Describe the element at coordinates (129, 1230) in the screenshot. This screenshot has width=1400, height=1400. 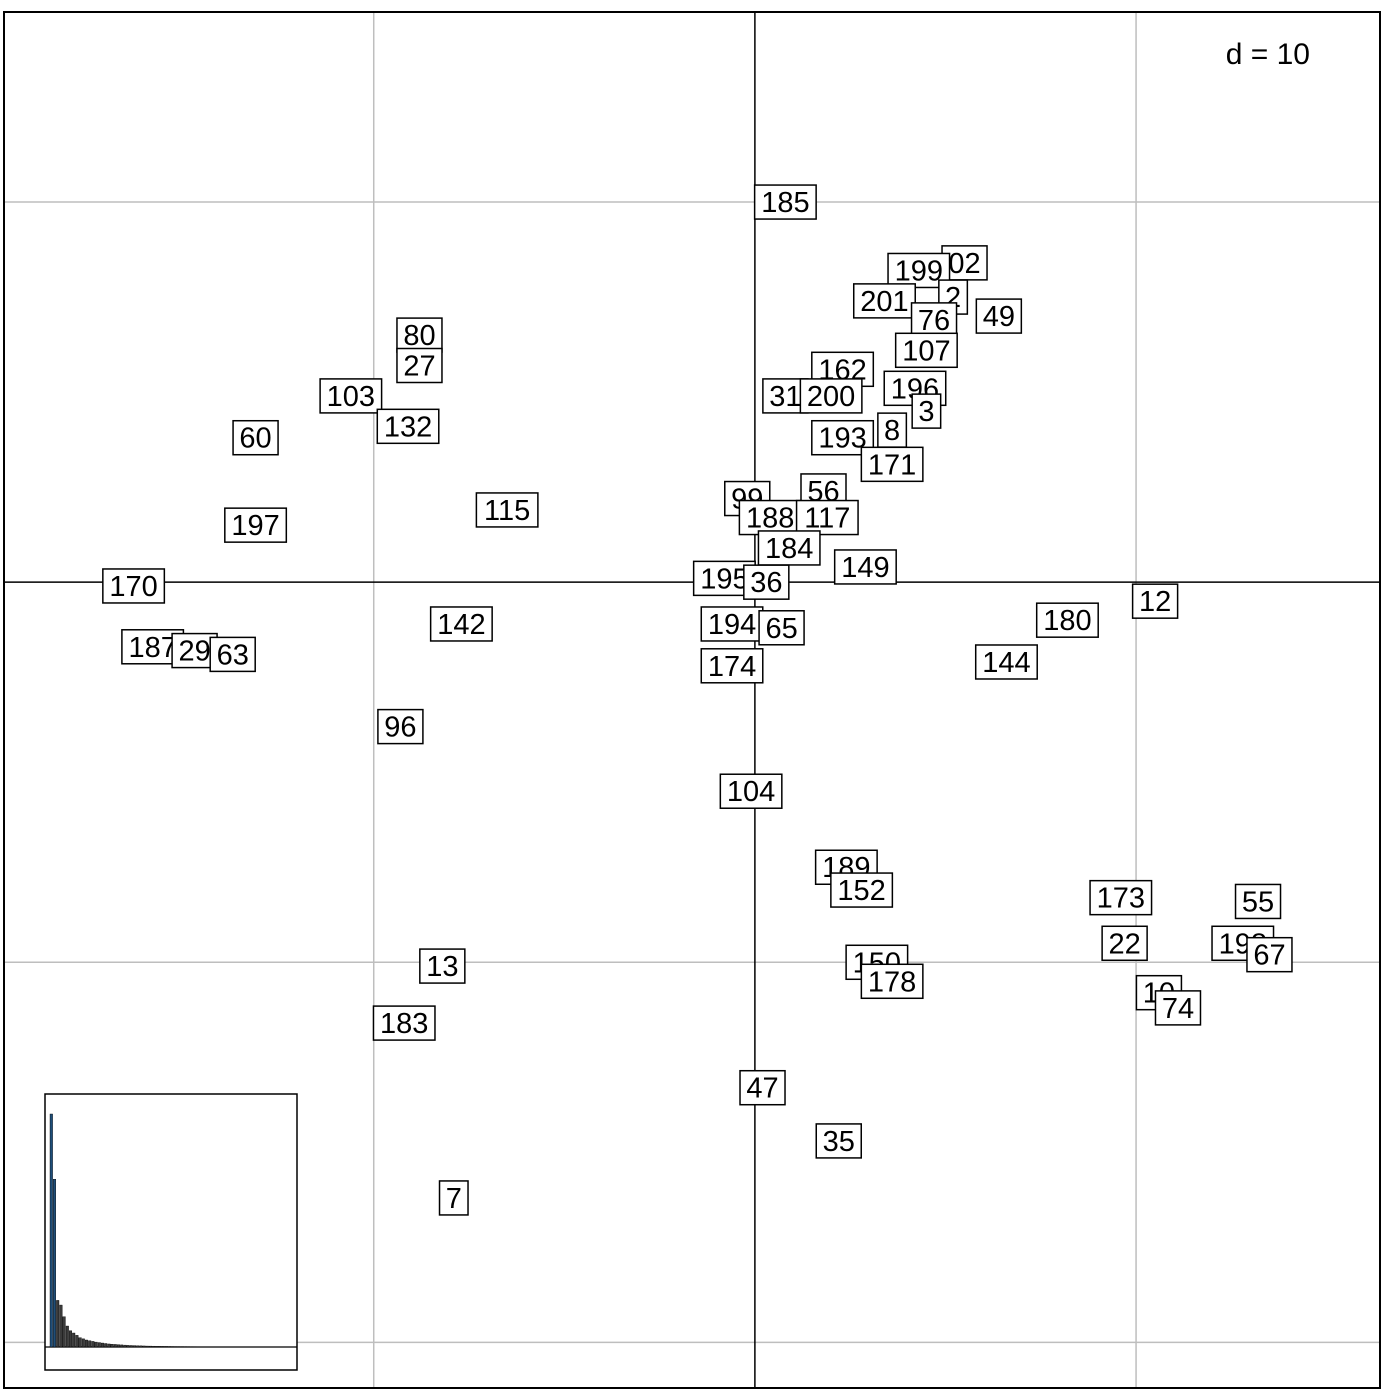
I see `eigenvalue-bars` at that location.